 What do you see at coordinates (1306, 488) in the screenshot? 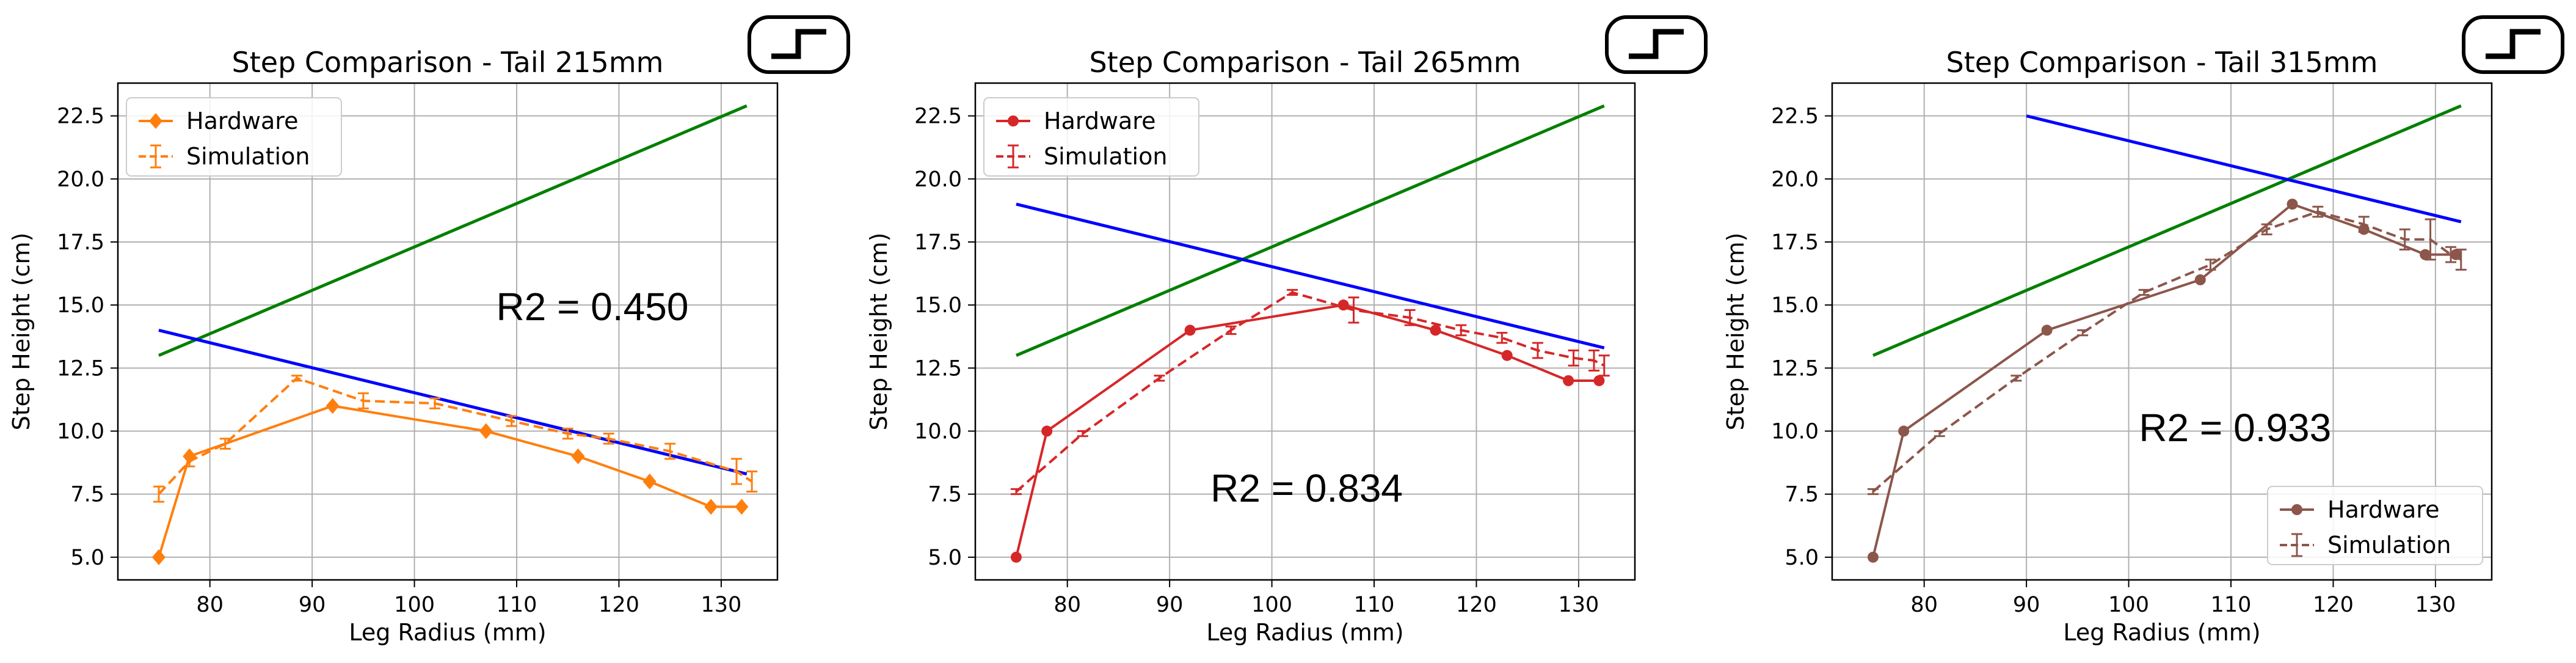
I see `r2-annotation: R2 = 0.834` at bounding box center [1306, 488].